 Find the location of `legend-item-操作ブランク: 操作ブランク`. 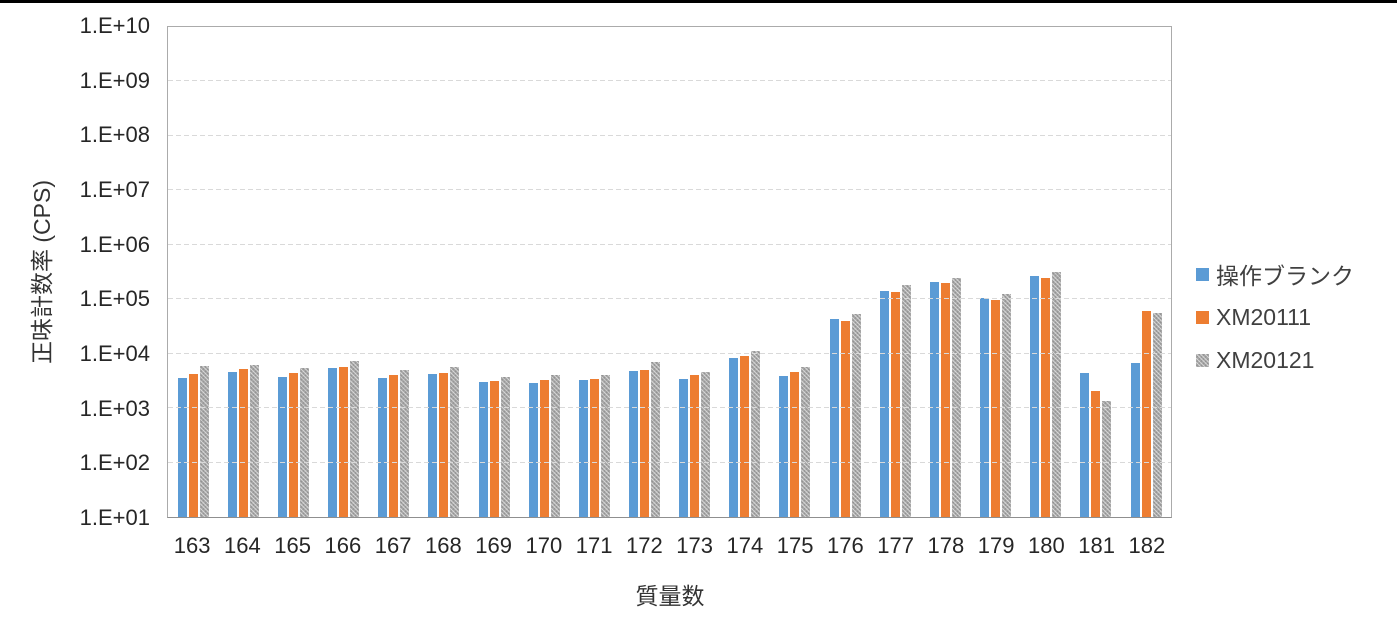

legend-item-操作ブランク: 操作ブランク is located at coordinates (1275, 274).